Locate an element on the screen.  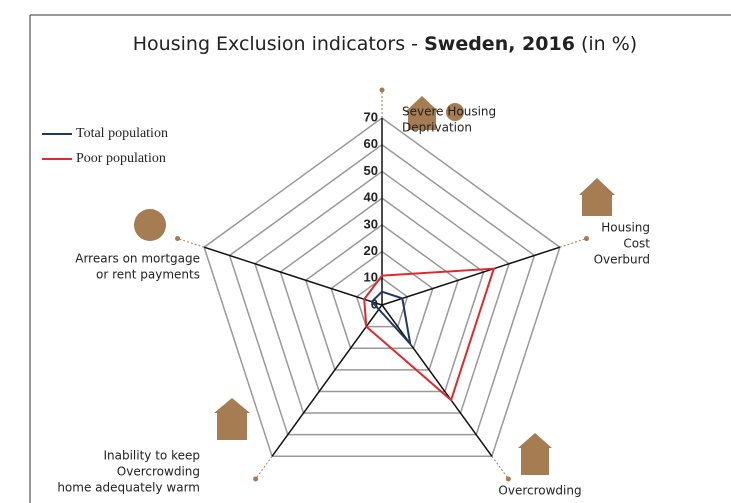
tick-label: 40 is located at coordinates (371, 197).